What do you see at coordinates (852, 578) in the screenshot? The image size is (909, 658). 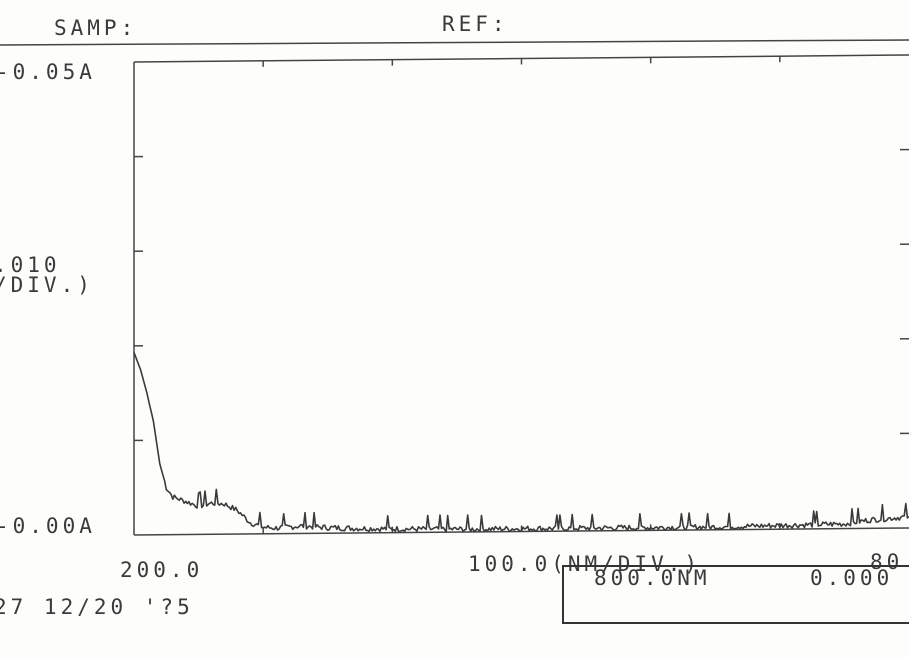 I see `readout-value: 0.000` at bounding box center [852, 578].